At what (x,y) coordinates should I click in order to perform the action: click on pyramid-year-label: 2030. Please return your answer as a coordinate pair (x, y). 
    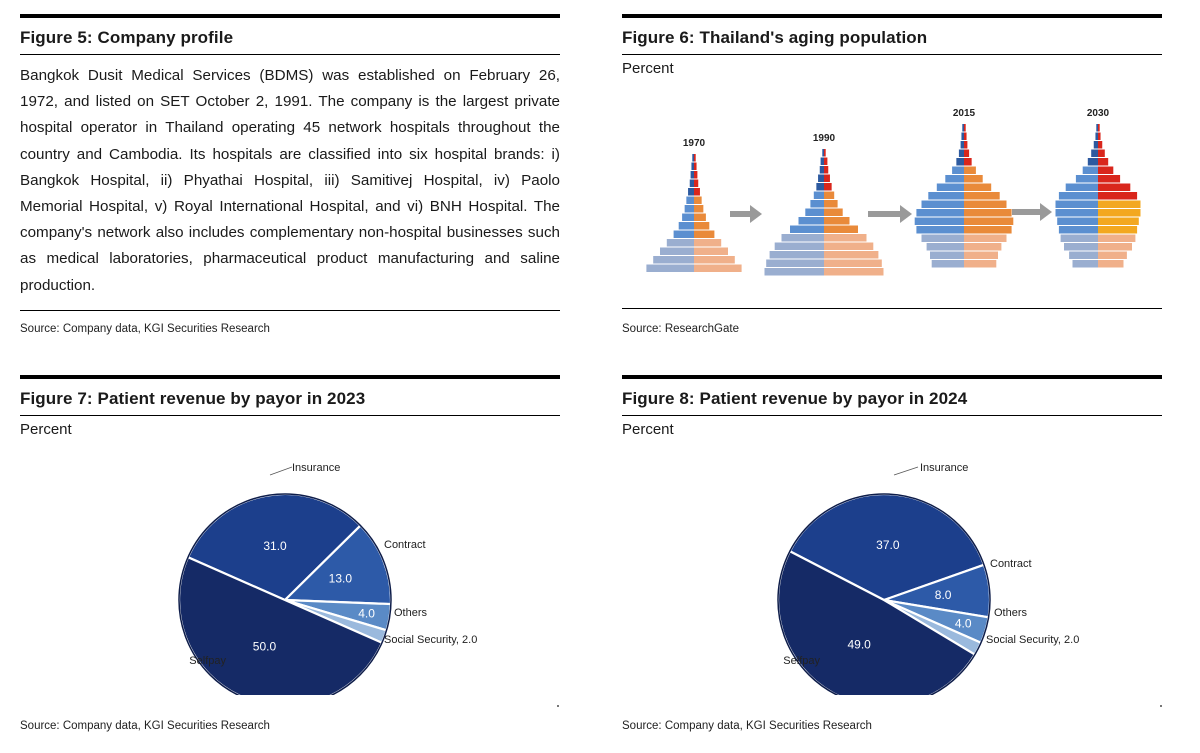
    Looking at the image, I should click on (1098, 113).